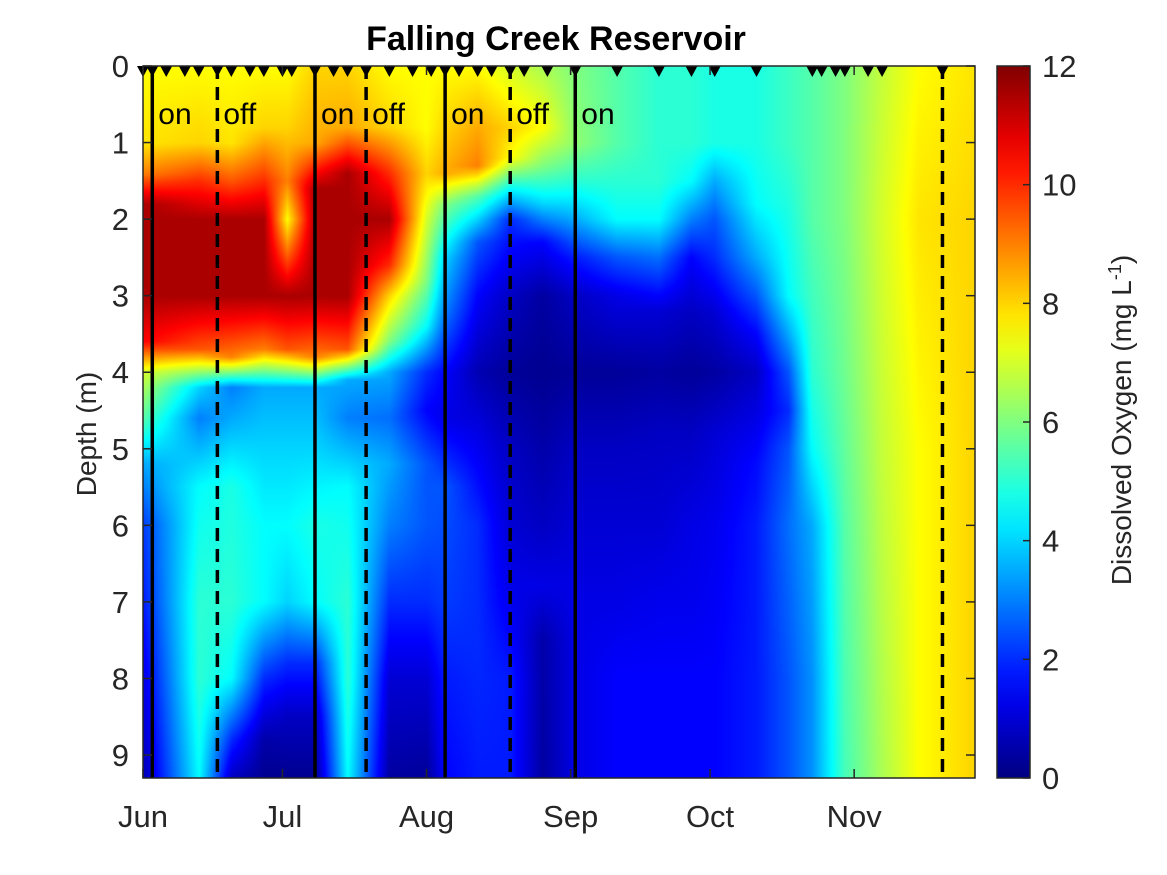 This screenshot has height=875, width=1167. Describe the element at coordinates (710, 816) in the screenshot. I see `x-tick-label-oct: Oct` at that location.